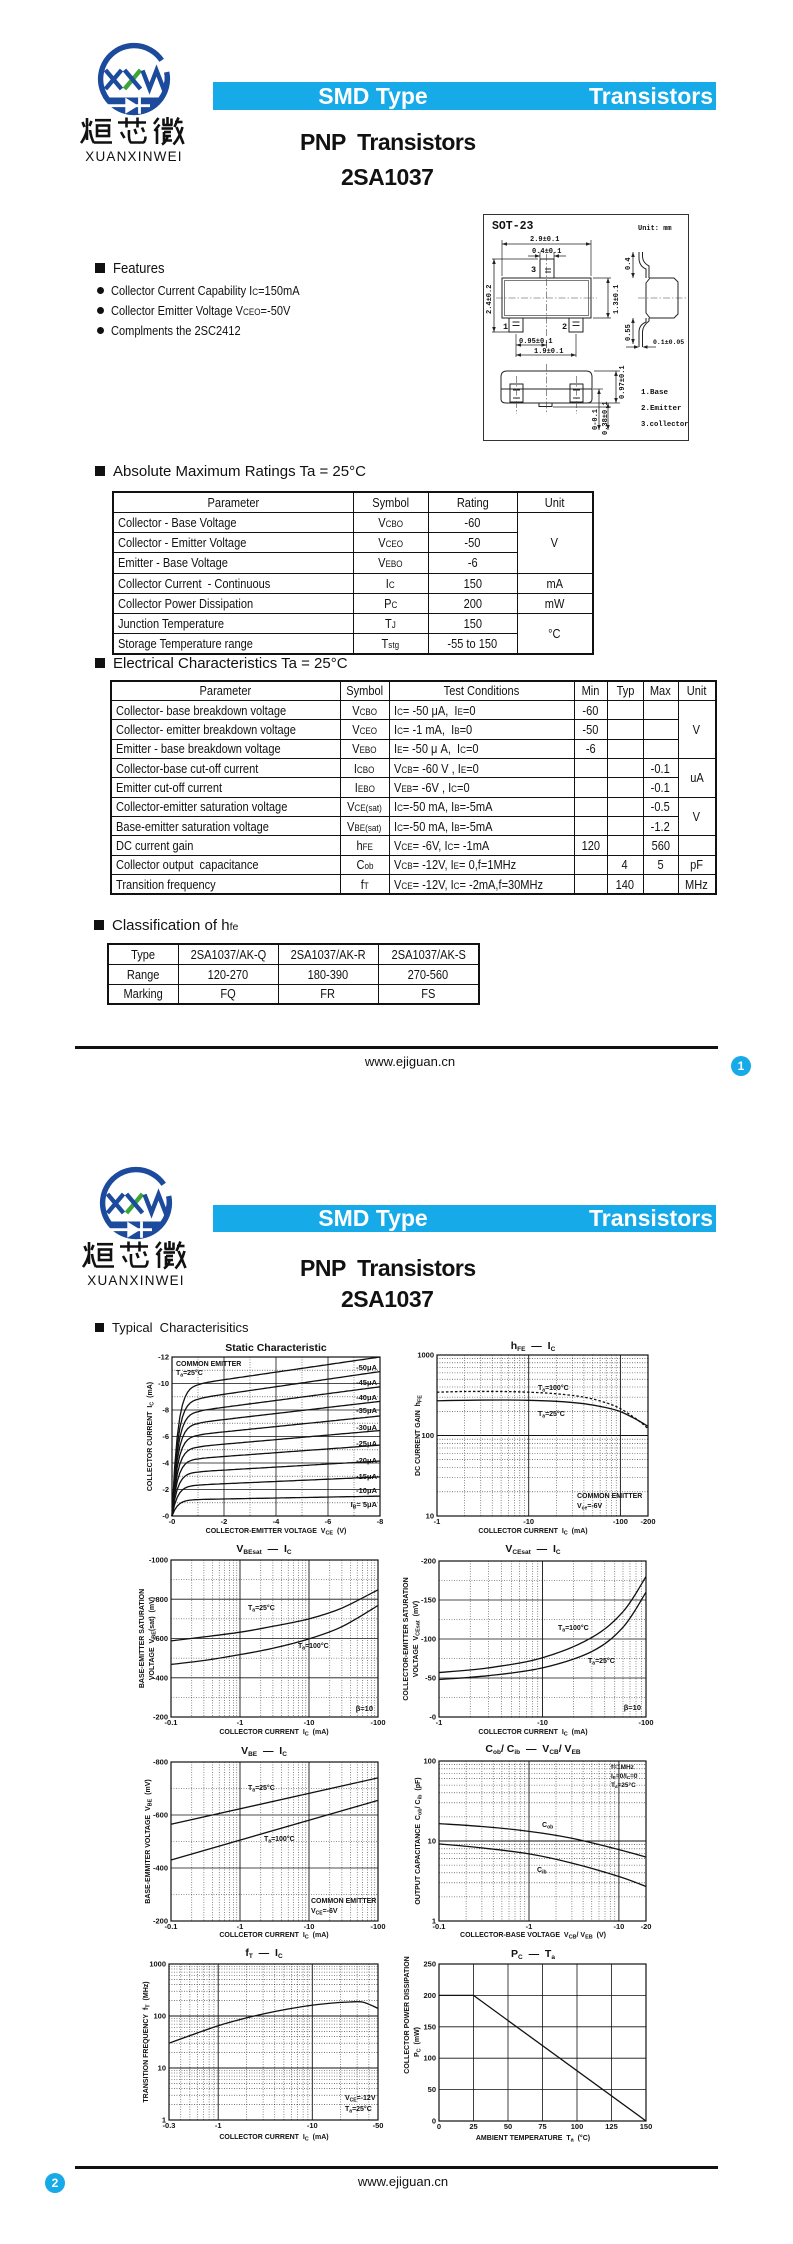  What do you see at coordinates (169, 2125) in the screenshot?
I see `svg-text: -0.3` at bounding box center [169, 2125].